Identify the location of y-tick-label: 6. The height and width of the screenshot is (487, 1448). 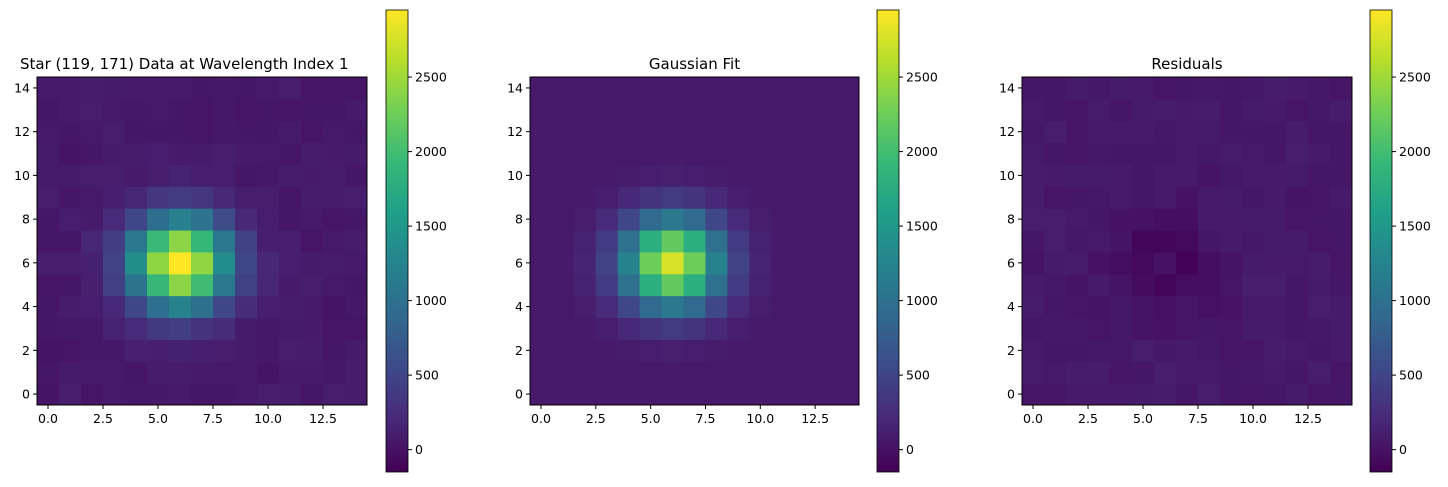
(26, 262).